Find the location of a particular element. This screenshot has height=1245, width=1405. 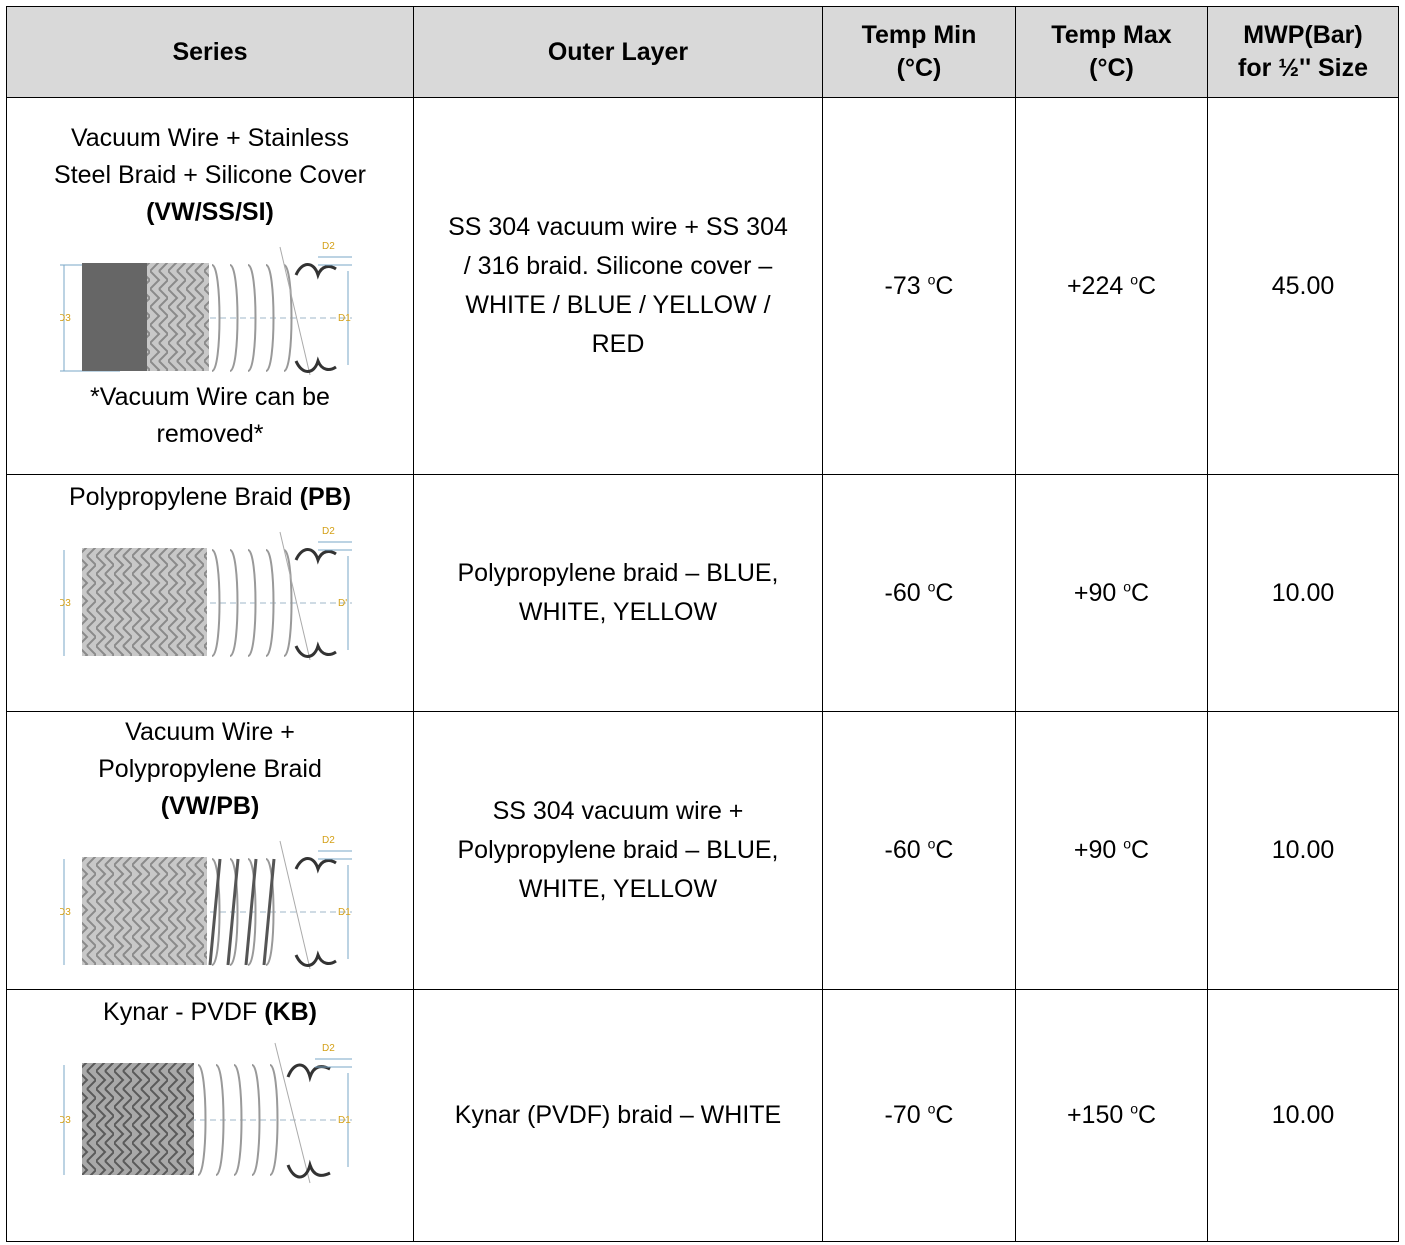

diagram-label-d1: D' is located at coordinates (342, 603).